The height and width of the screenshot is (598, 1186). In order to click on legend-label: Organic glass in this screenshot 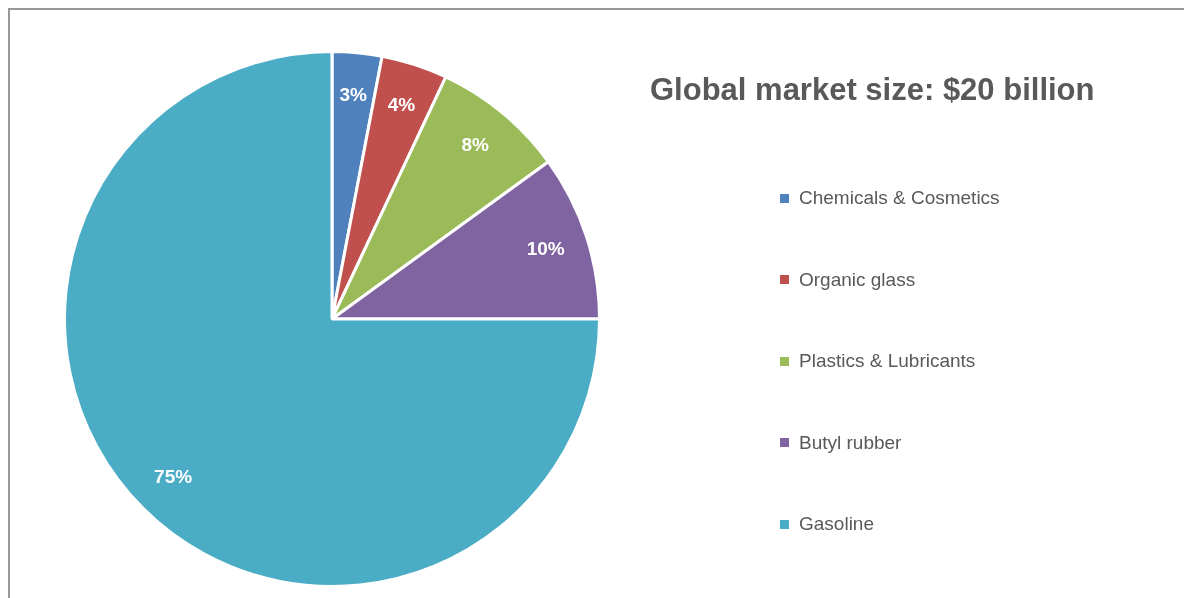, I will do `click(857, 279)`.